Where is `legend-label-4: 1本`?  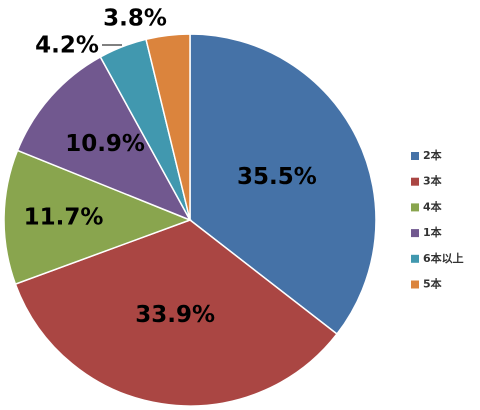 legend-label-4: 1本 is located at coordinates (432, 232).